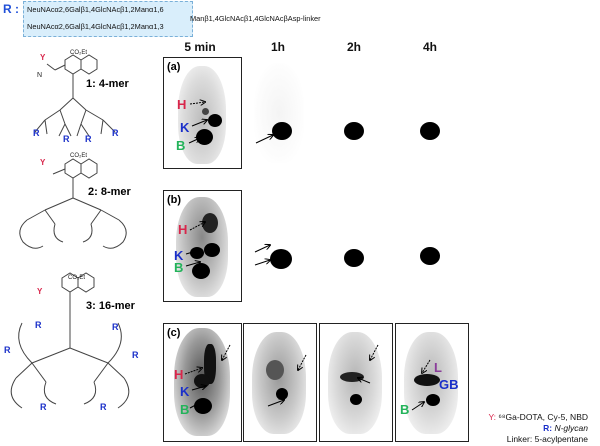 This screenshot has width=600, height=446. What do you see at coordinates (356, 382) in the screenshot?
I see `panel-c-2h` at bounding box center [356, 382].